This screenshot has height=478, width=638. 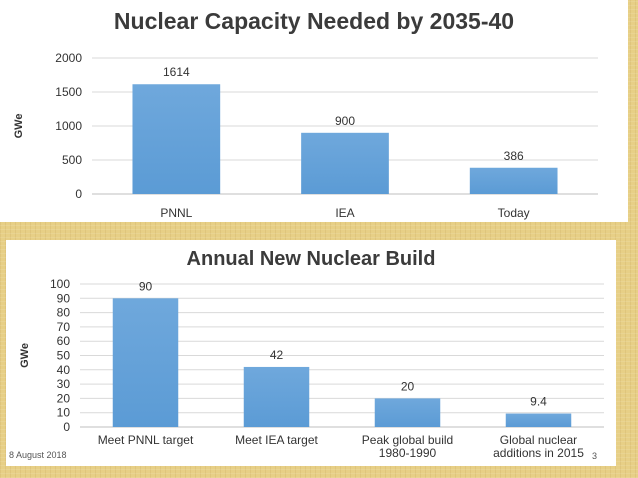 What do you see at coordinates (176, 72) in the screenshot?
I see `data-label: 1614` at bounding box center [176, 72].